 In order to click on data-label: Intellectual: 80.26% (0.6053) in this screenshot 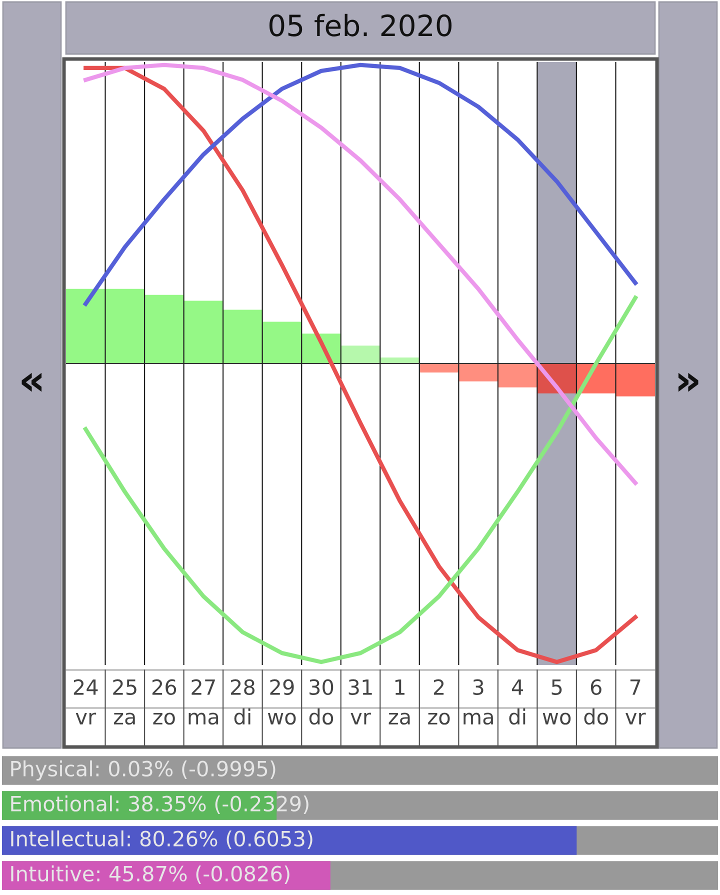, I will do `click(161, 839)`.